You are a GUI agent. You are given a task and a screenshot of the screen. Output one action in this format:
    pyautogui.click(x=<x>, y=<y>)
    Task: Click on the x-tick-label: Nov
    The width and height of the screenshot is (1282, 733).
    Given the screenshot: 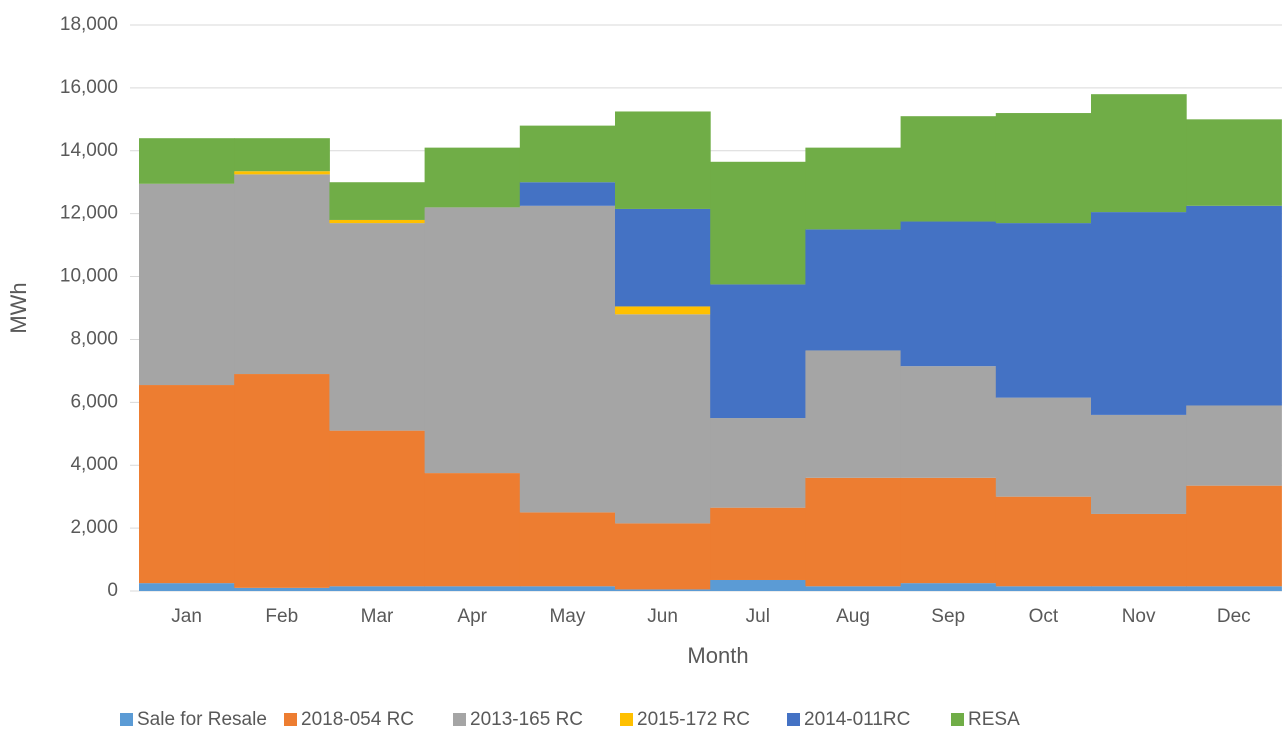 What is the action you would take?
    pyautogui.click(x=1139, y=616)
    